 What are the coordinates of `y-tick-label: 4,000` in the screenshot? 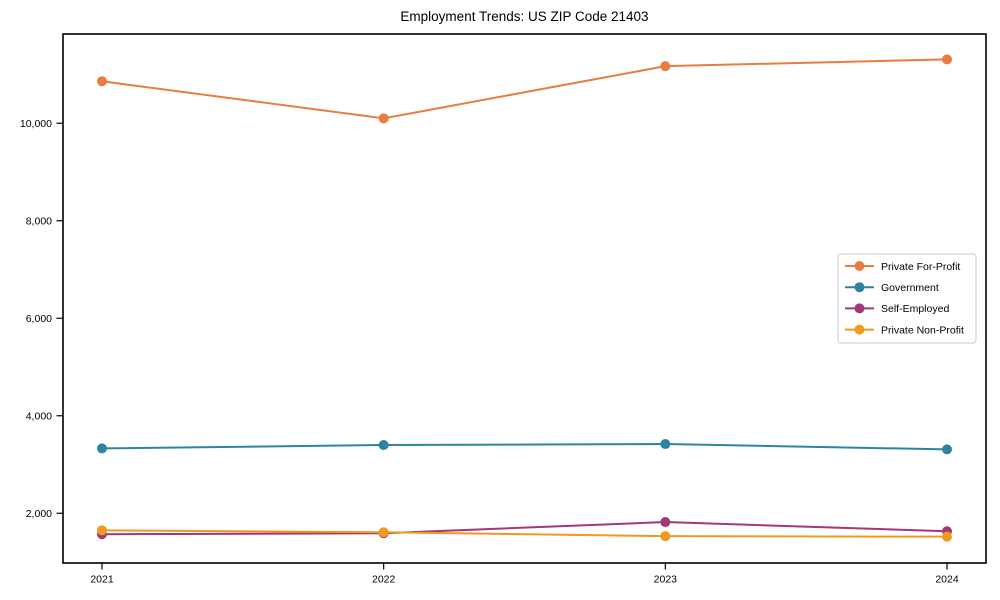 It's located at (39, 417).